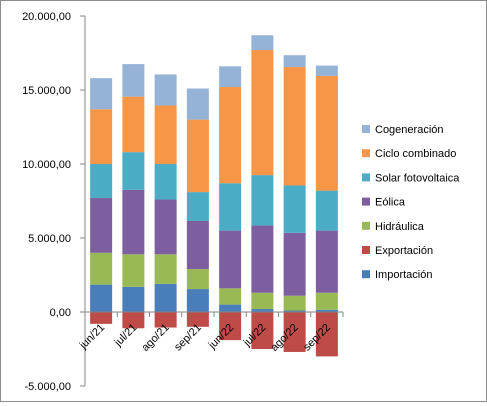 The image size is (487, 406). What do you see at coordinates (46, 165) in the screenshot?
I see `y-tick-label: 10.000,00` at bounding box center [46, 165].